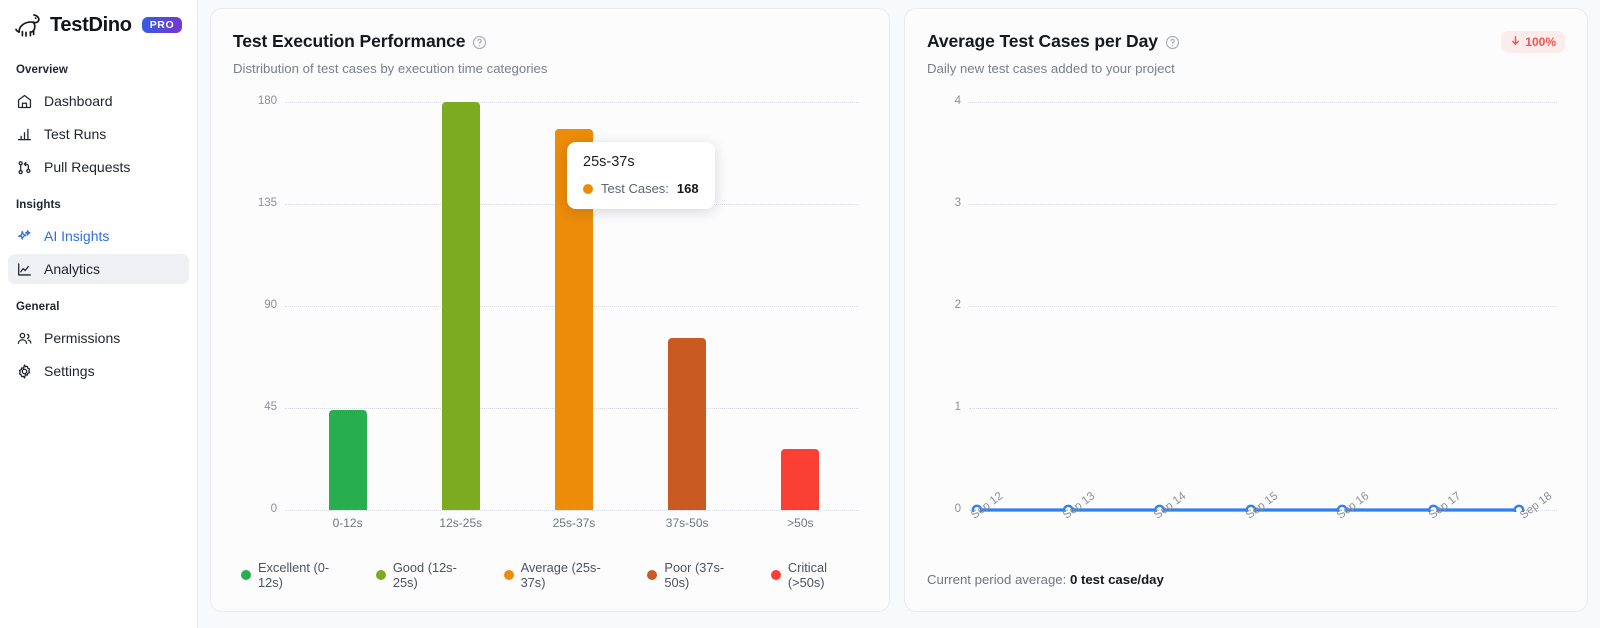  I want to click on y-axis-tick: 135, so click(267, 203).